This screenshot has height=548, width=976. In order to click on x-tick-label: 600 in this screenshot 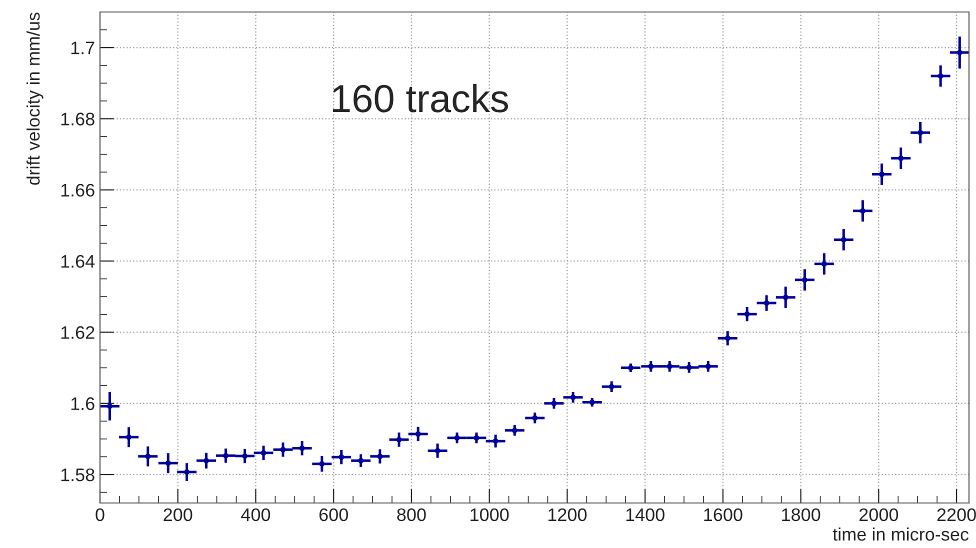, I will do `click(333, 515)`.